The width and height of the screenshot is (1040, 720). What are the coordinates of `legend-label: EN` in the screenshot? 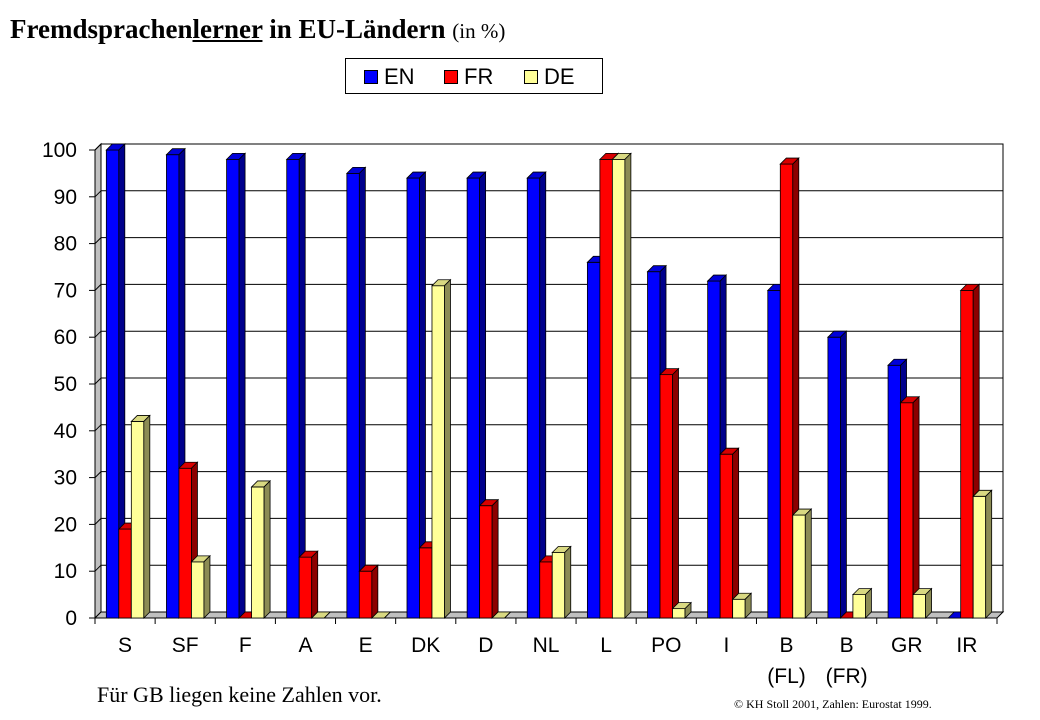 It's located at (399, 76).